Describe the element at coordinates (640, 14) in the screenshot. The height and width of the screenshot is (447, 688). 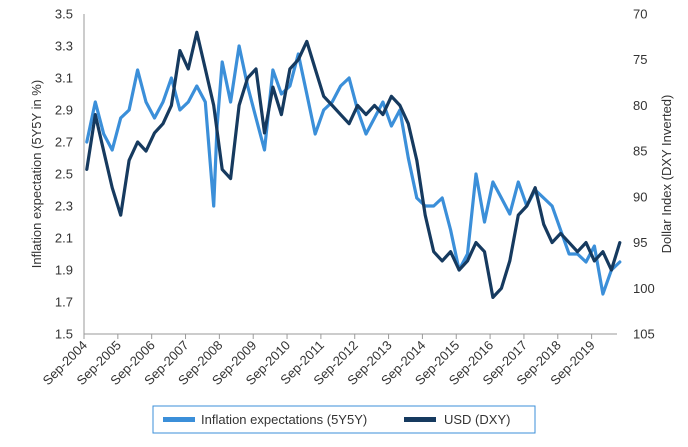
I see `right-tick-label: 70` at that location.